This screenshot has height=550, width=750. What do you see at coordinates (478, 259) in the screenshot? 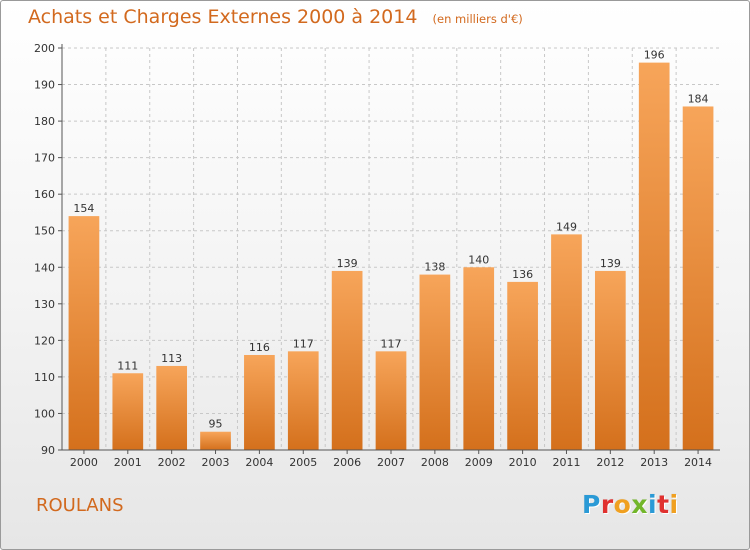
I see `data-label: 140` at bounding box center [478, 259].